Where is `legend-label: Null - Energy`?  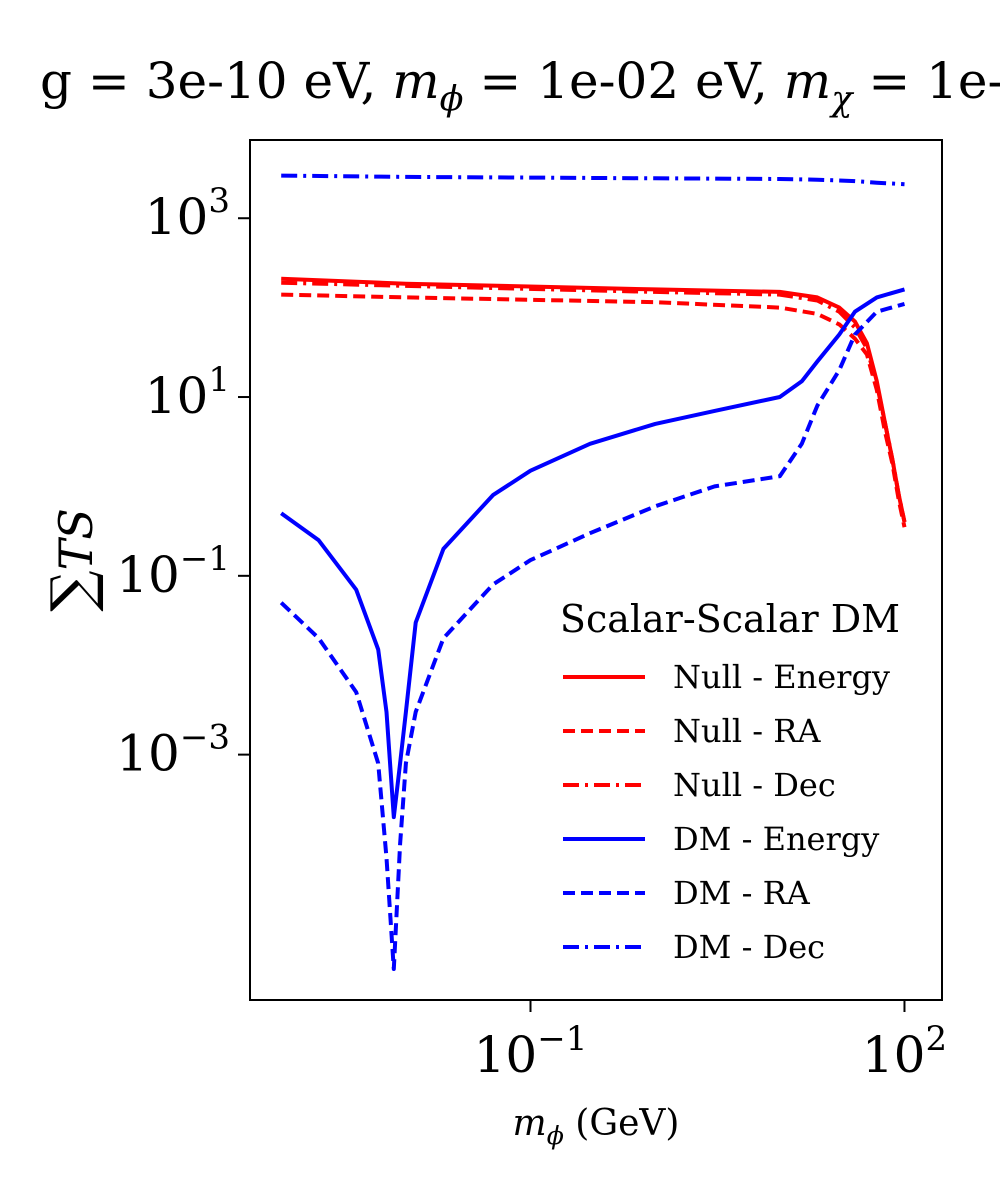 legend-label: Null - Energy is located at coordinates (781, 677).